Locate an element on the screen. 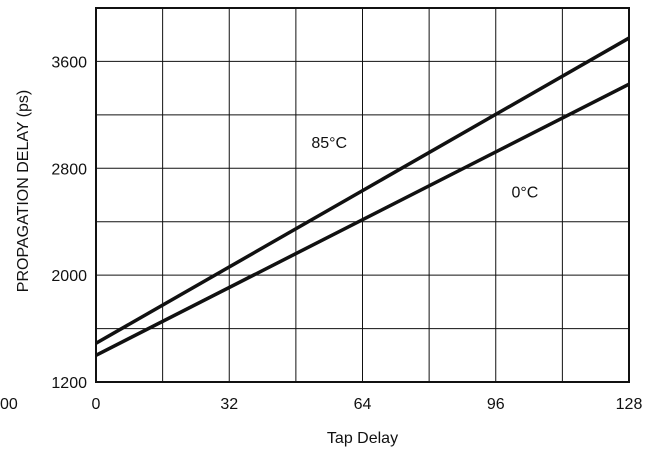 The image size is (666, 455). y-tick-label: 3600 is located at coordinates (69, 62).